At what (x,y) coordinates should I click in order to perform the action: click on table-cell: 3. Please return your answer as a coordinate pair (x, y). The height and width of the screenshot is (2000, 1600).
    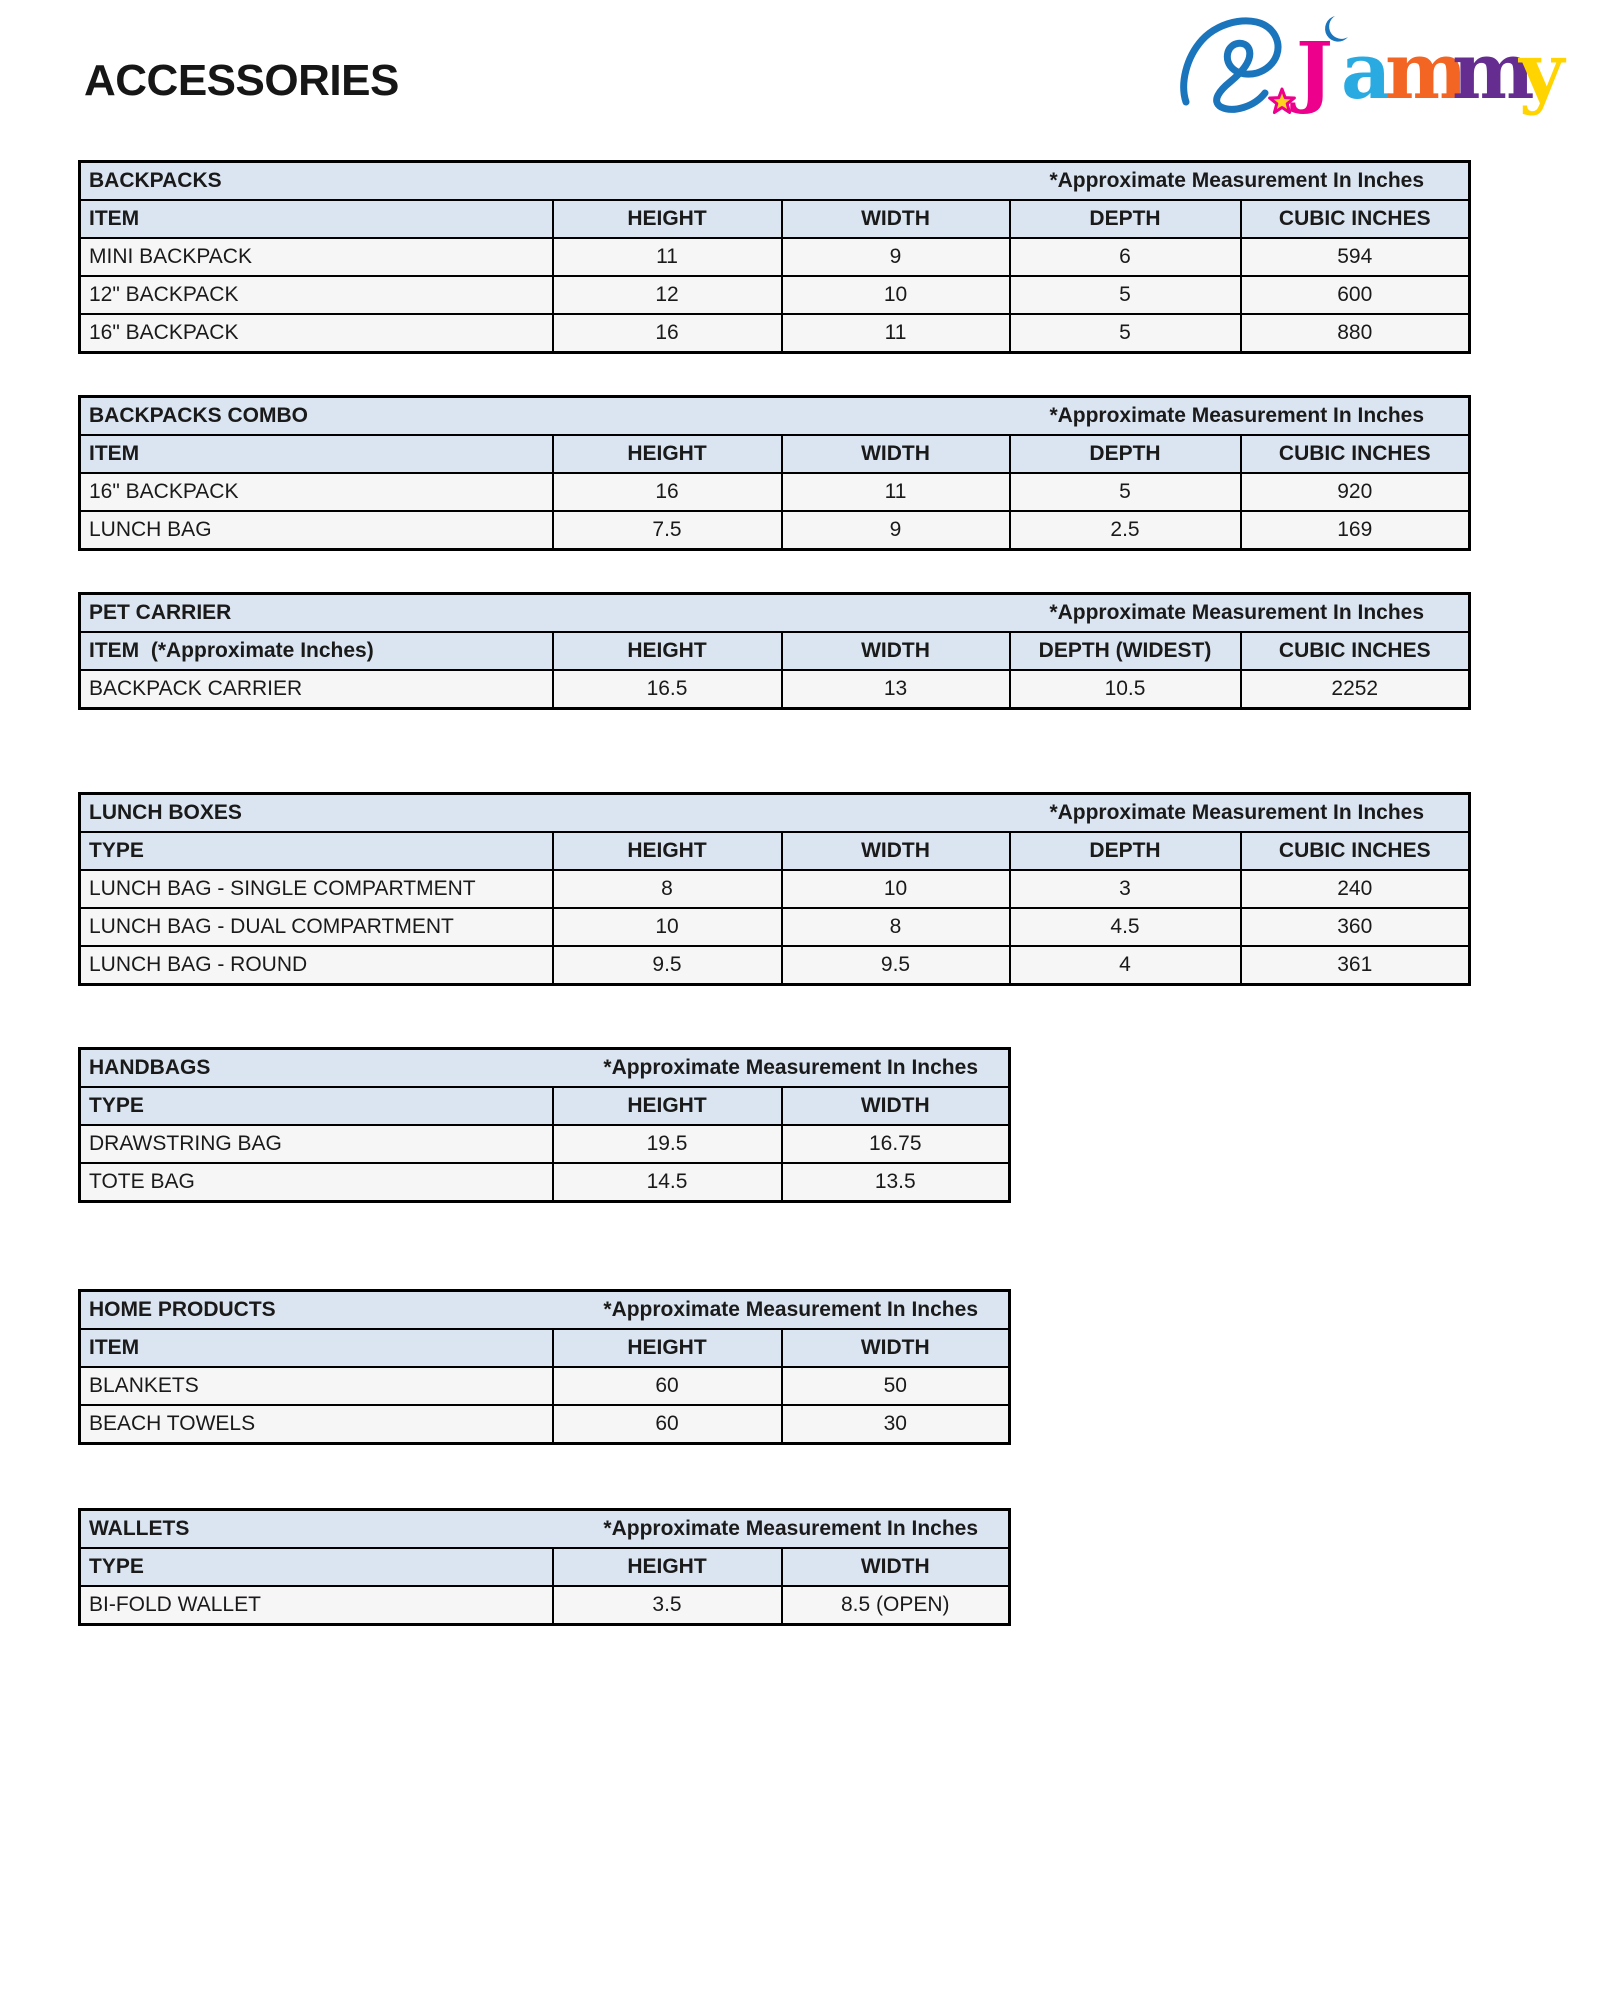
    Looking at the image, I should click on (1125, 889).